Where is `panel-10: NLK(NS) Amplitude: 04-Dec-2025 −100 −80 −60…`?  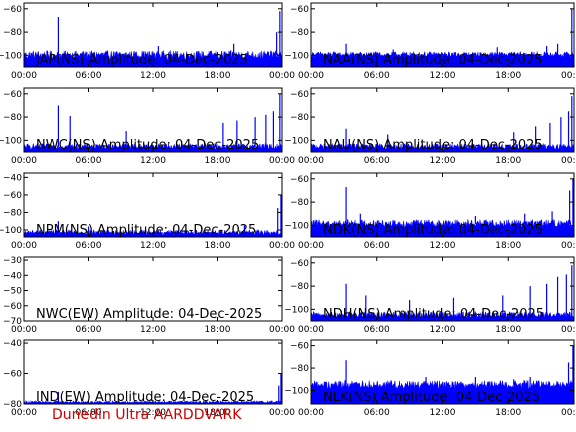
panel-10: NLK(NS) Amplitude: 04-Dec-2025 −100 −80 −60… is located at coordinates (430, 378).